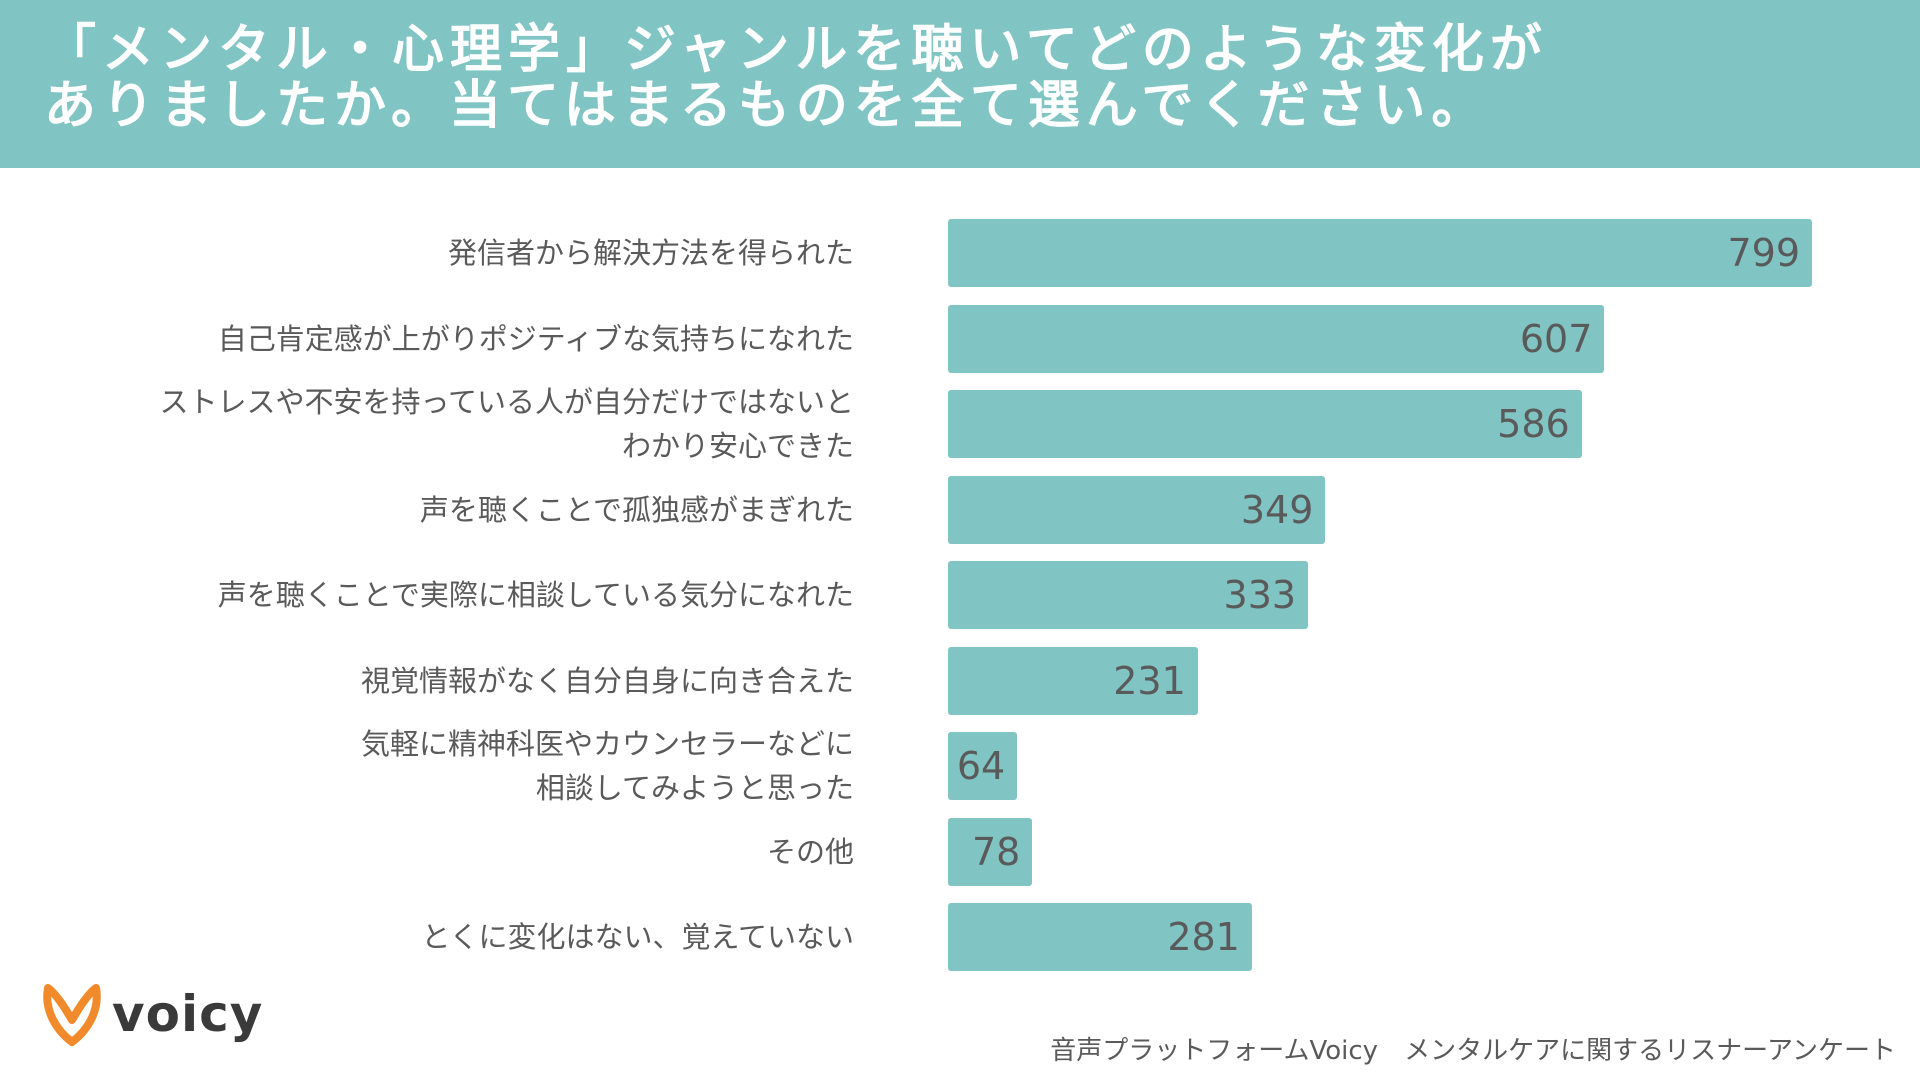 The width and height of the screenshot is (1920, 1080). I want to click on bar-value-label: 78, so click(996, 851).